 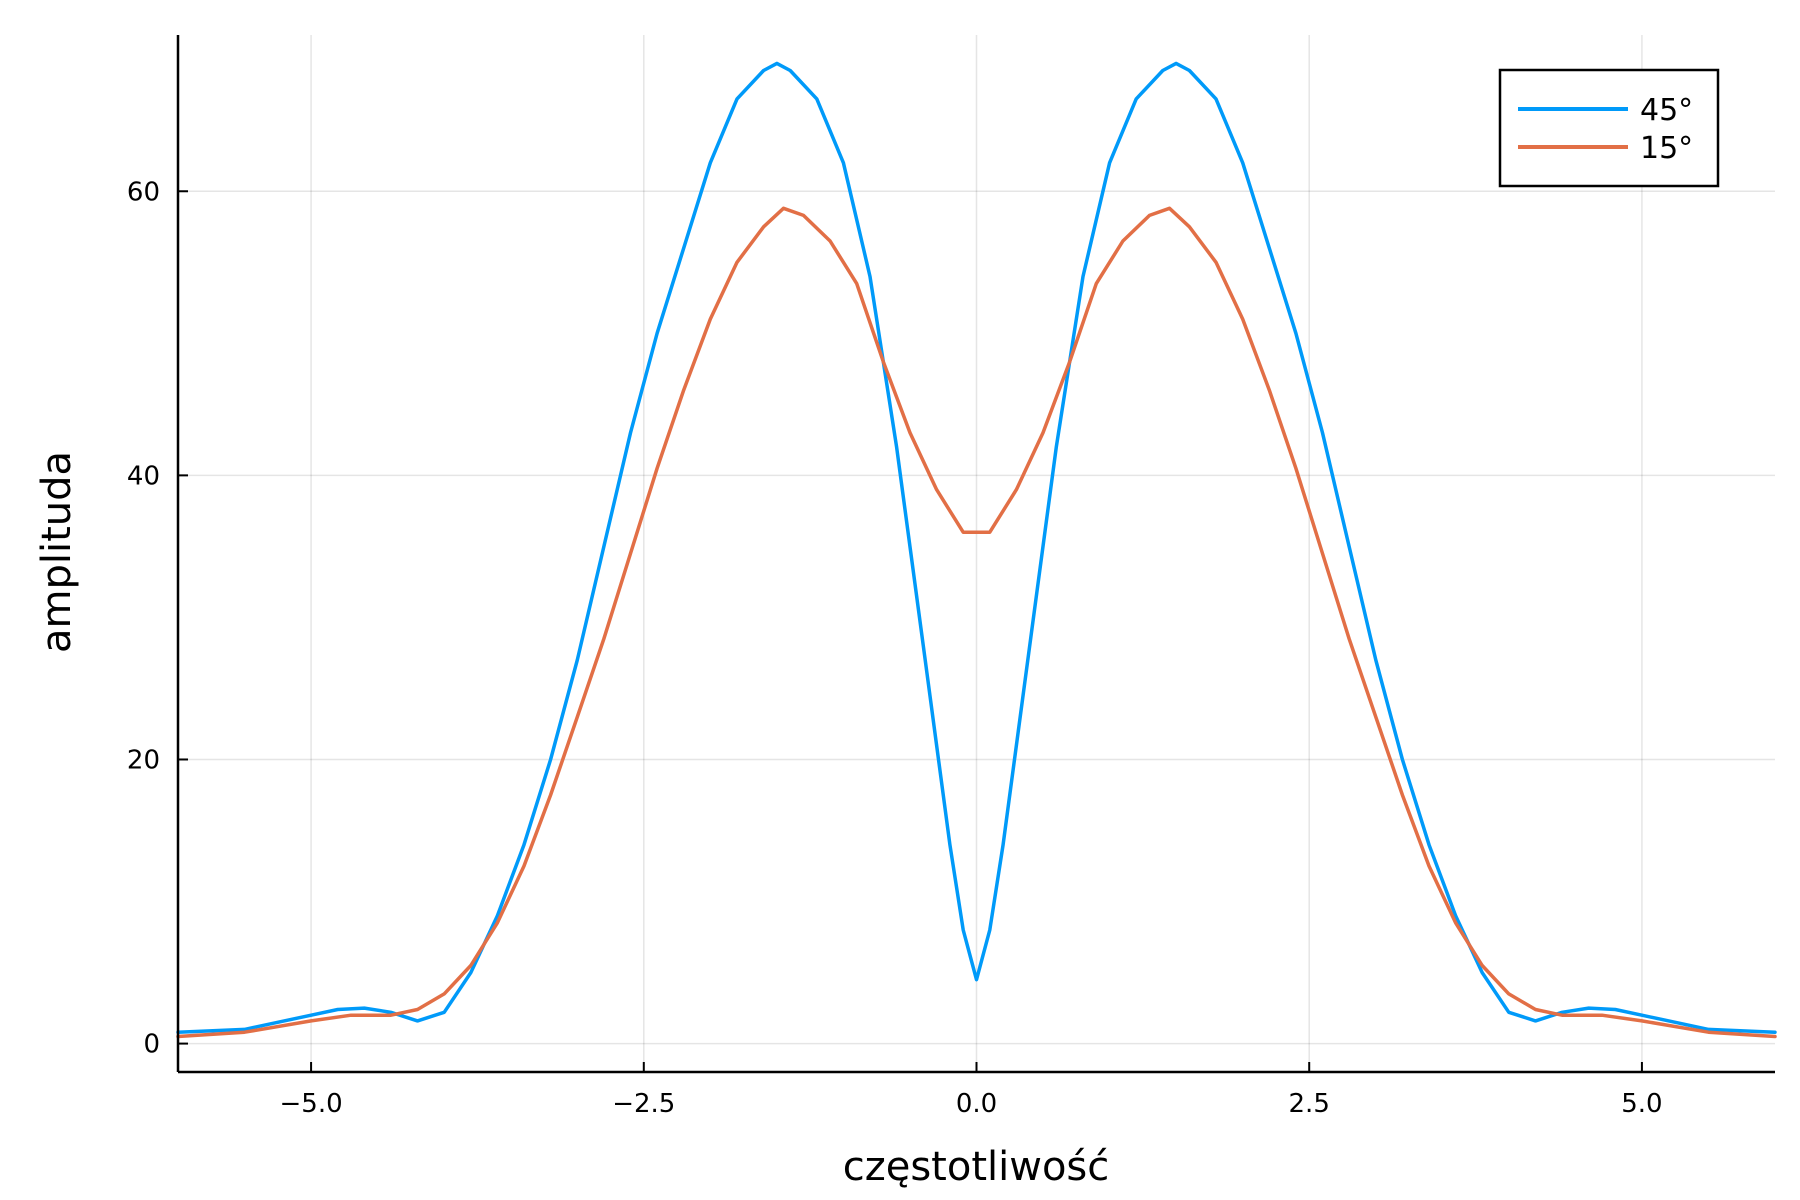 What do you see at coordinates (151, 1045) in the screenshot?
I see `y-tick-label: 0` at bounding box center [151, 1045].